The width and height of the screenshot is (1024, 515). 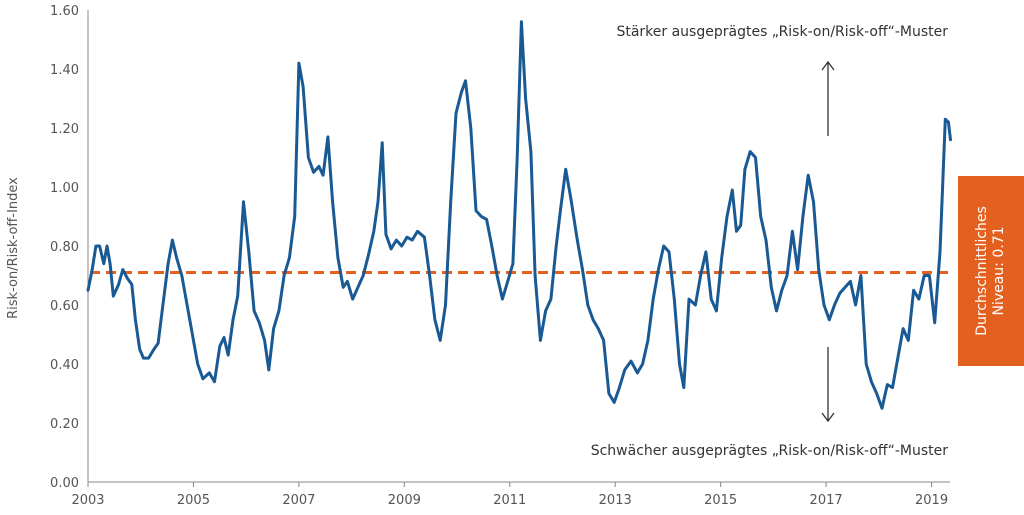 I want to click on y-tick-label: 0.40, so click(x=64, y=365).